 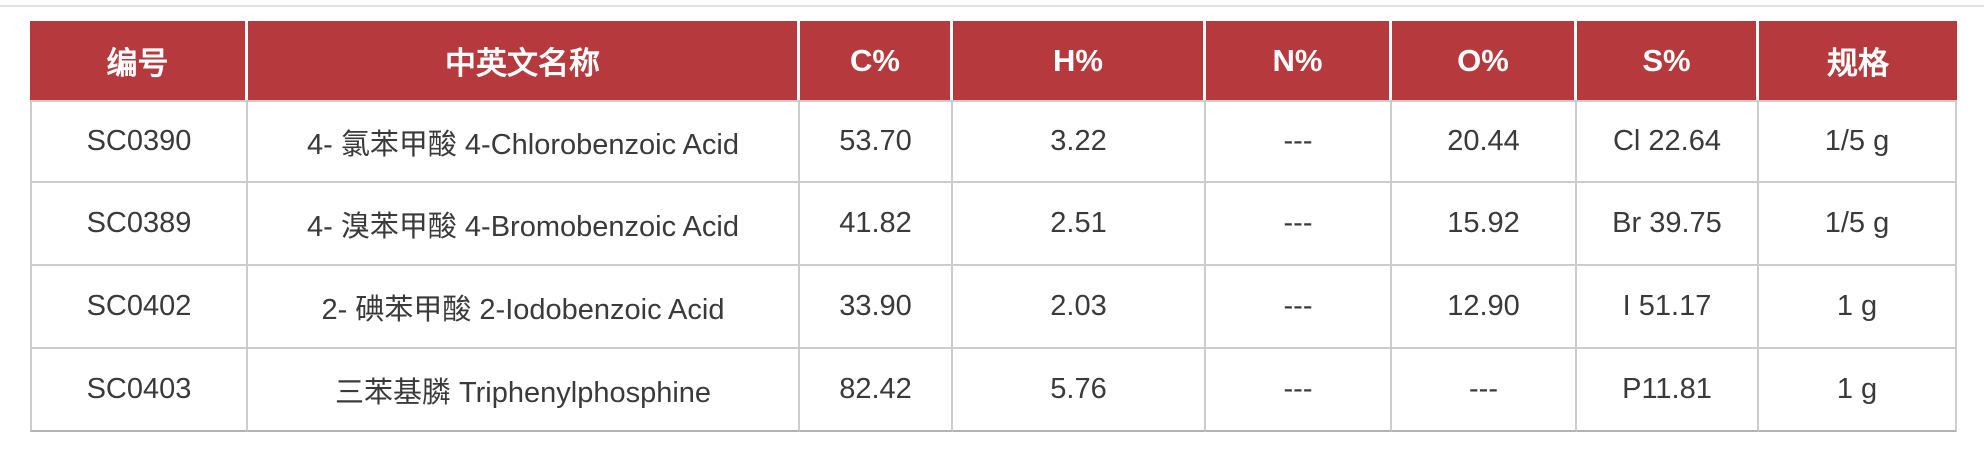 I want to click on cell-name: 4- 溴苯甲酸 4-Bromobenzoic Acid, so click(x=524, y=224).